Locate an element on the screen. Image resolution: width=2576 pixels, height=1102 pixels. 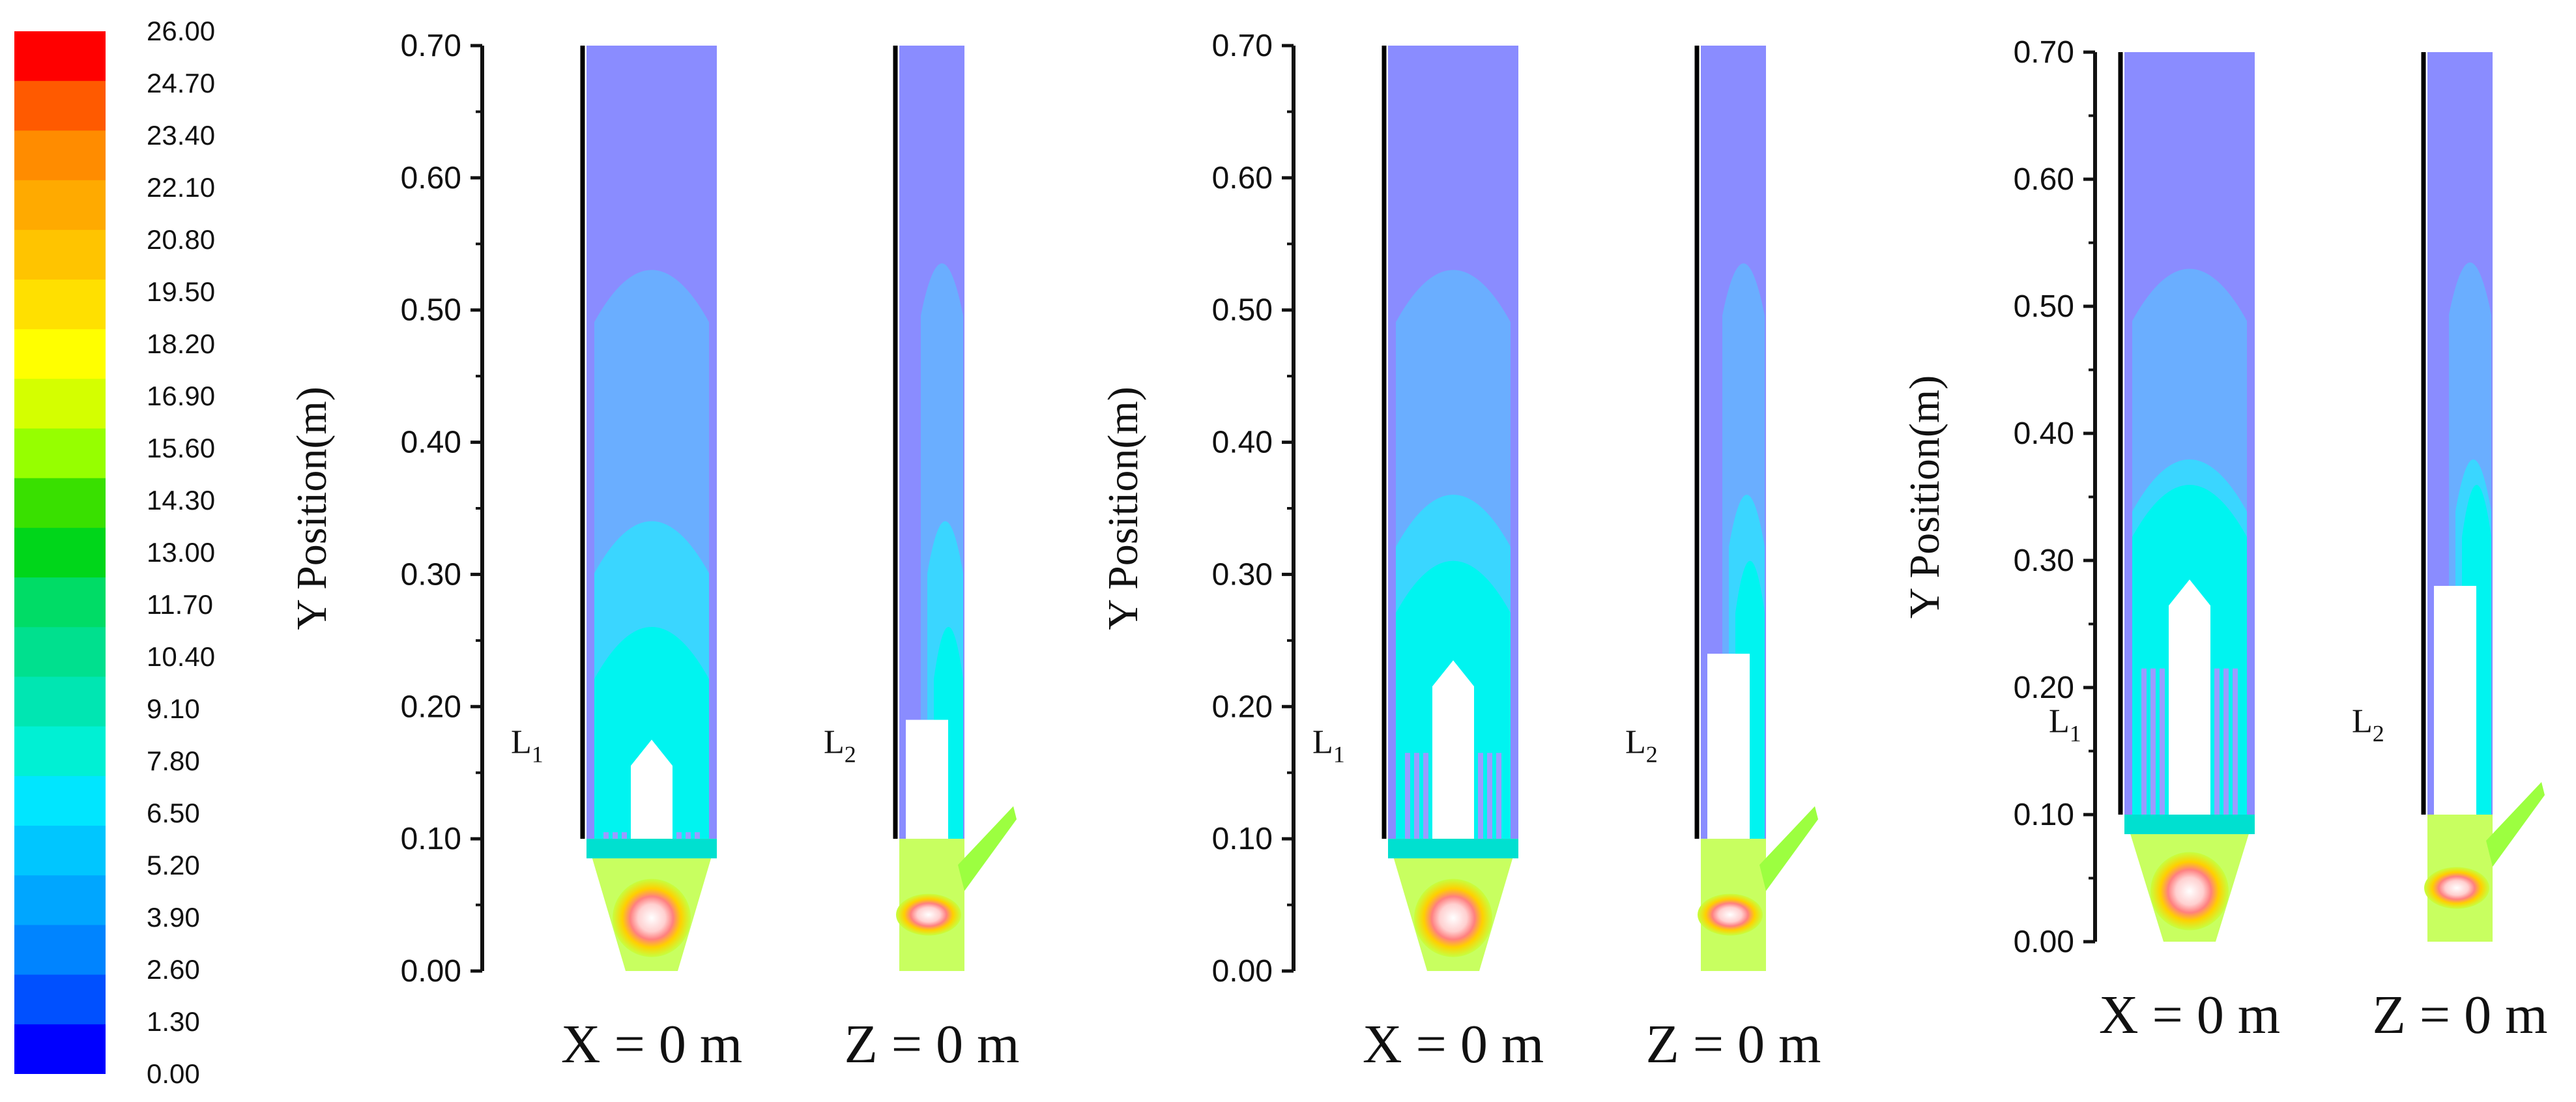
legend-value: 23.40 is located at coordinates (182, 136).